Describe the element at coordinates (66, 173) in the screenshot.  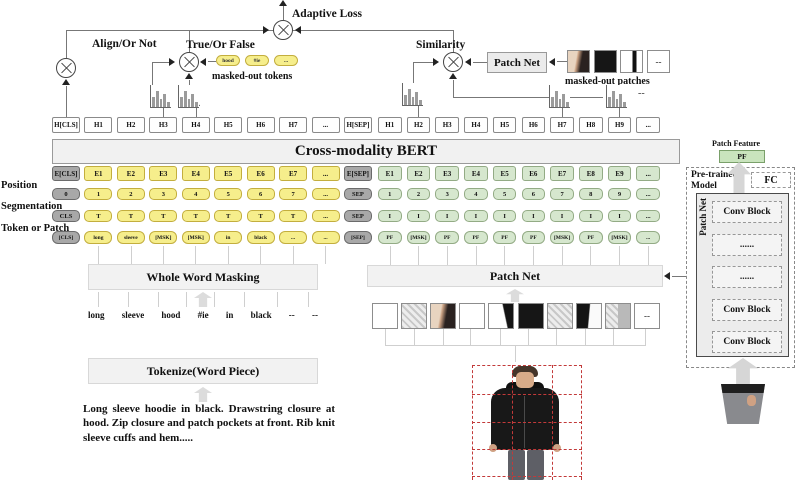
I see `matrix-cell: E[CLS]` at that location.